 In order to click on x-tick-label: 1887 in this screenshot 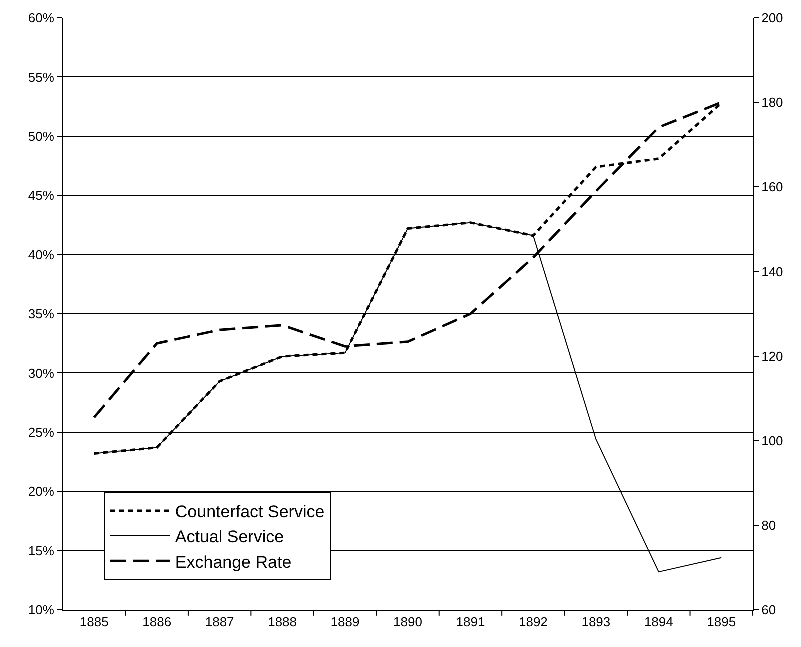, I will do `click(219, 622)`.